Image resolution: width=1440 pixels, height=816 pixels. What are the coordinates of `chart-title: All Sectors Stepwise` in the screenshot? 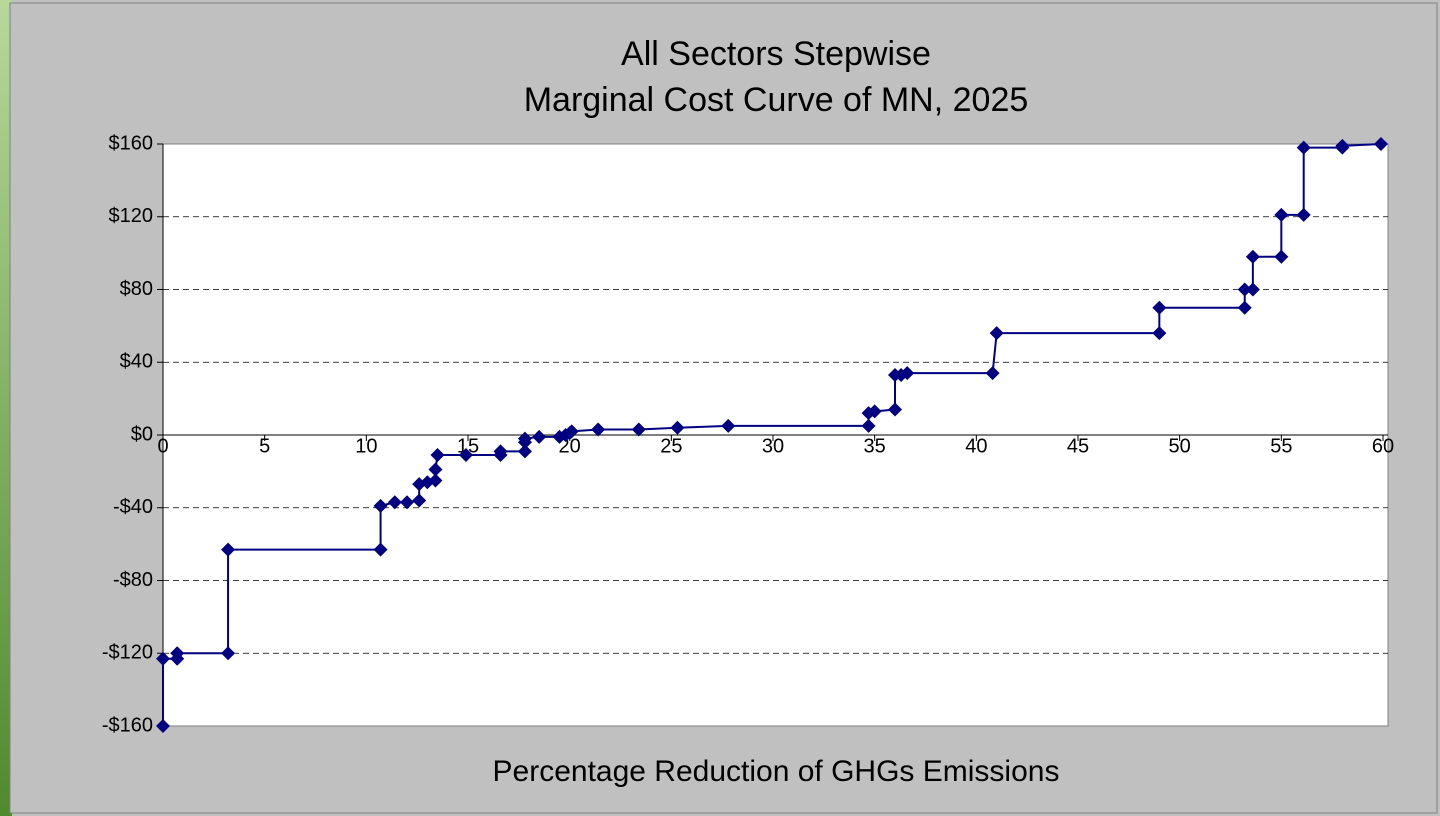 It's located at (776, 54).